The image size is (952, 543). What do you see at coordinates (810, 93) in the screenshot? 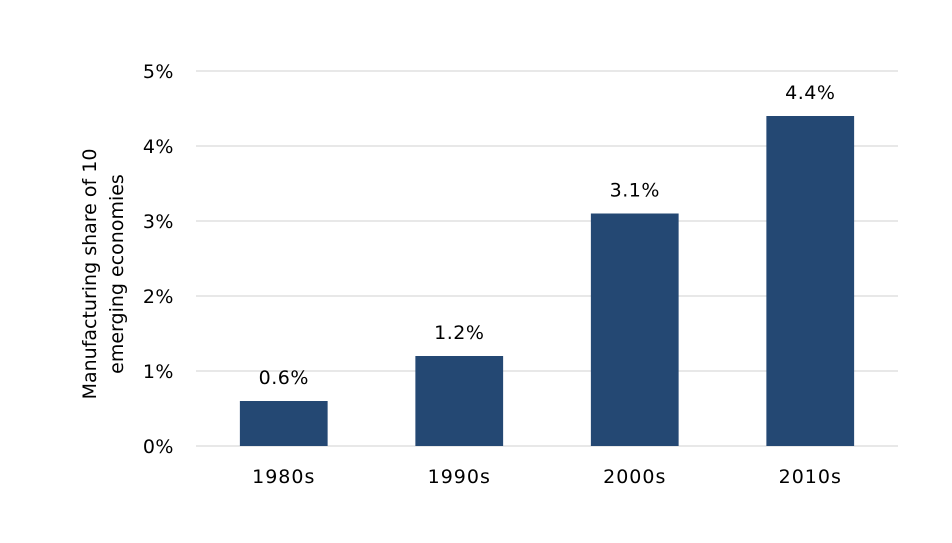
I see `data-label-2010s: 4.4%` at bounding box center [810, 93].